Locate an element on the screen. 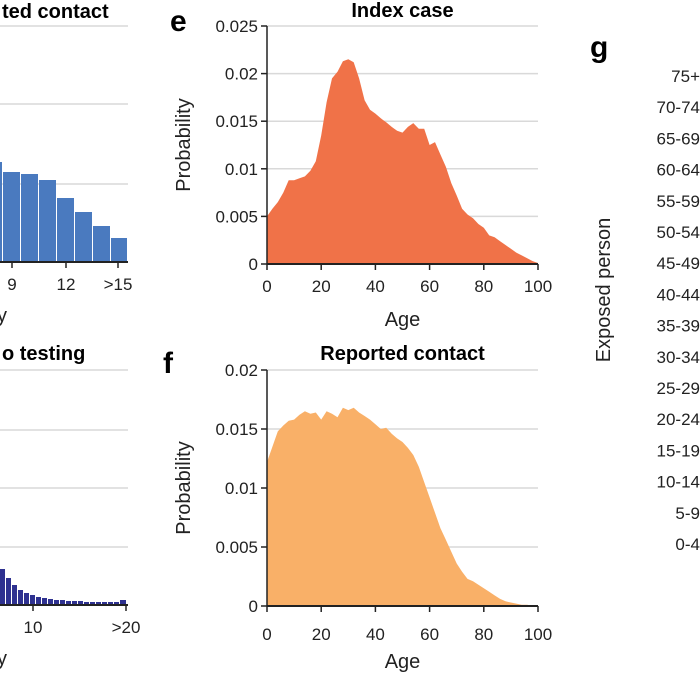 This screenshot has width=700, height=674. panel-g-age-label: 50-54 is located at coordinates (678, 232).